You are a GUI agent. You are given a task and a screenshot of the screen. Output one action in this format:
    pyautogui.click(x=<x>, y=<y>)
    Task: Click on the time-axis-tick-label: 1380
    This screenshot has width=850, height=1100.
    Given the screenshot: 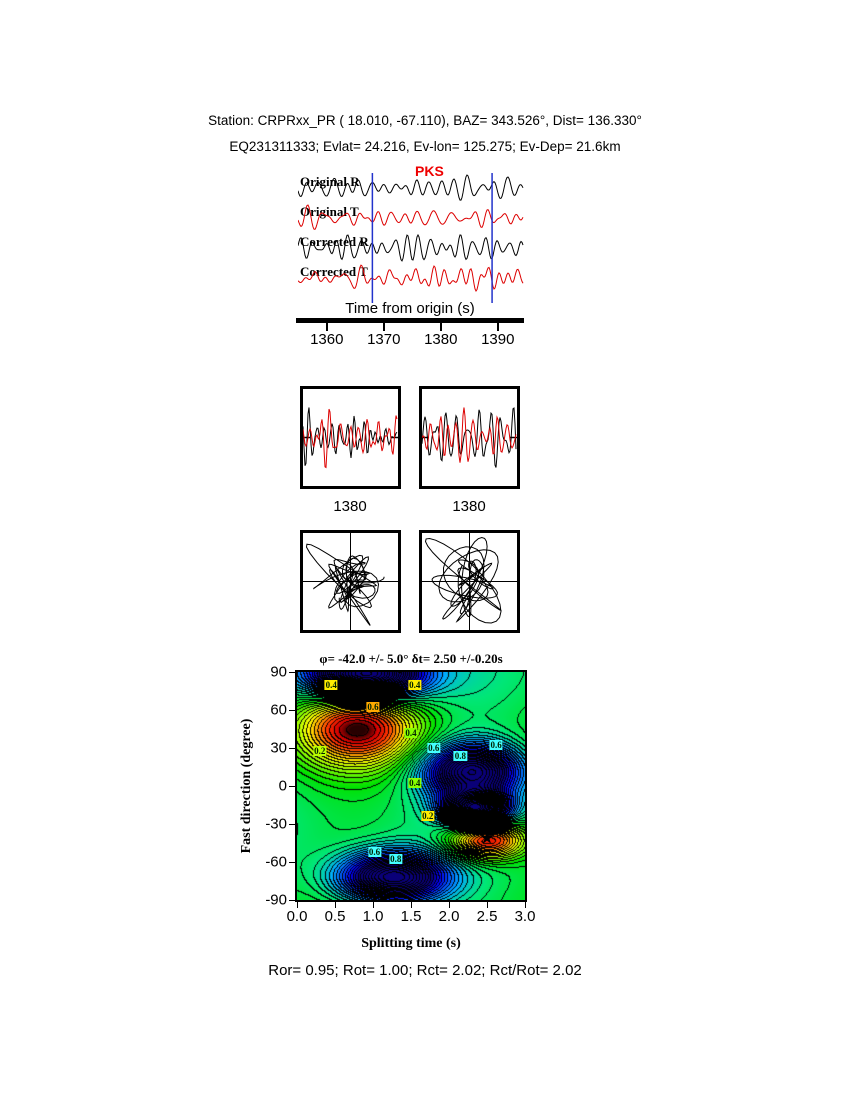 What is the action you would take?
    pyautogui.click(x=441, y=339)
    